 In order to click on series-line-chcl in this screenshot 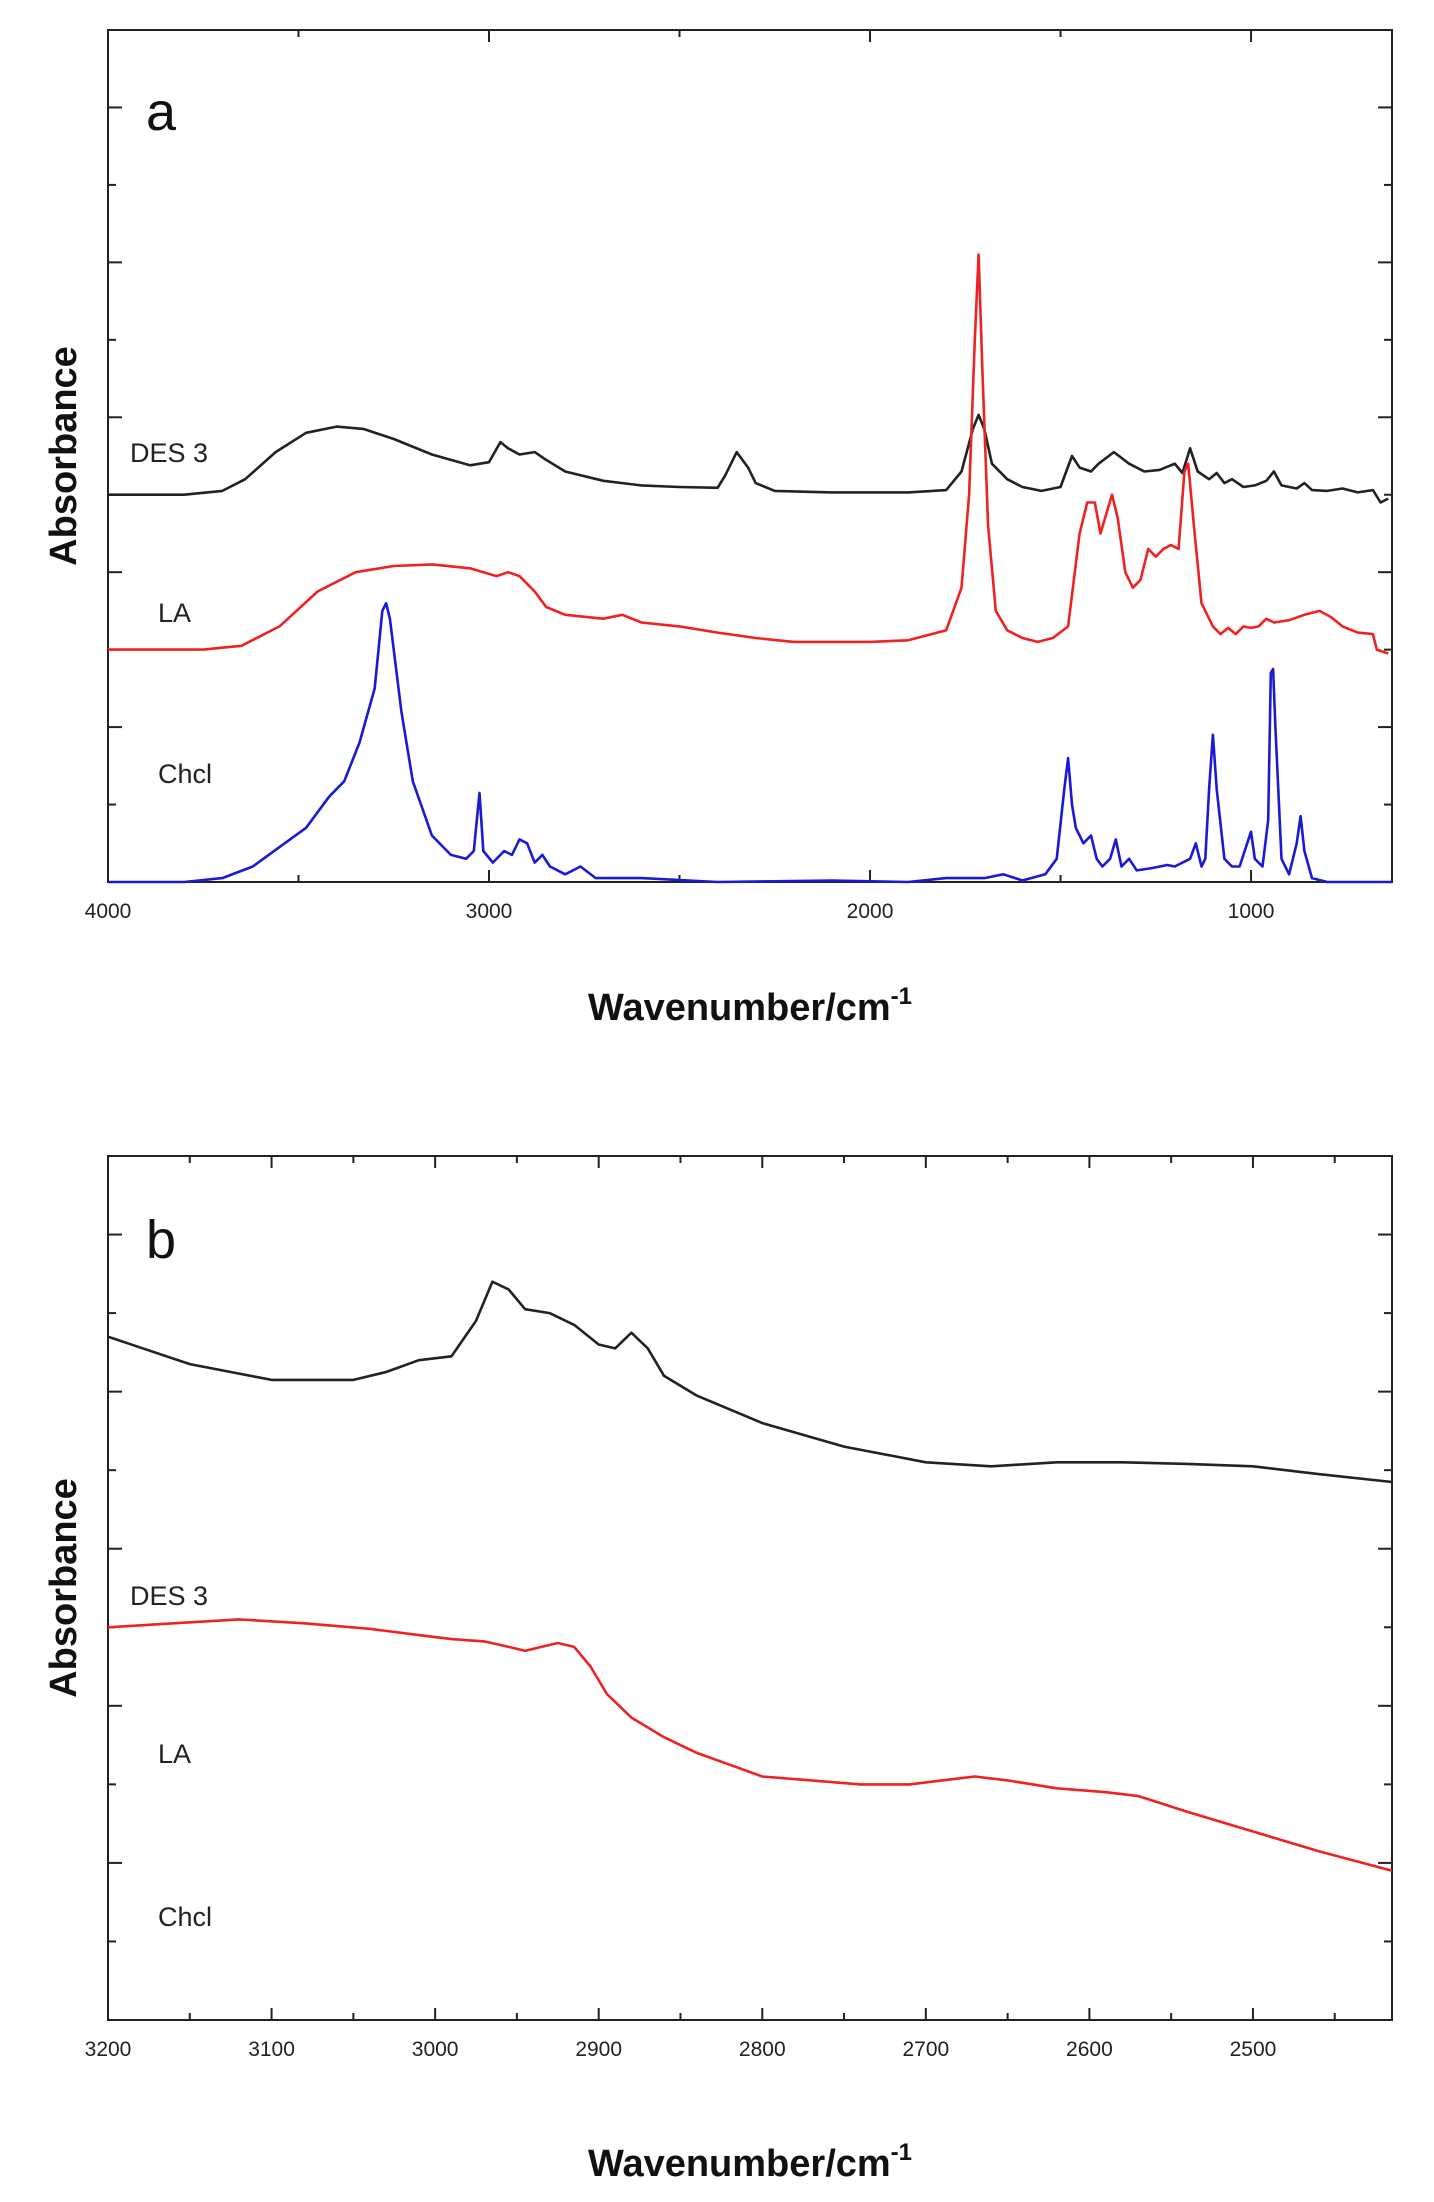, I will do `click(750, 742)`.